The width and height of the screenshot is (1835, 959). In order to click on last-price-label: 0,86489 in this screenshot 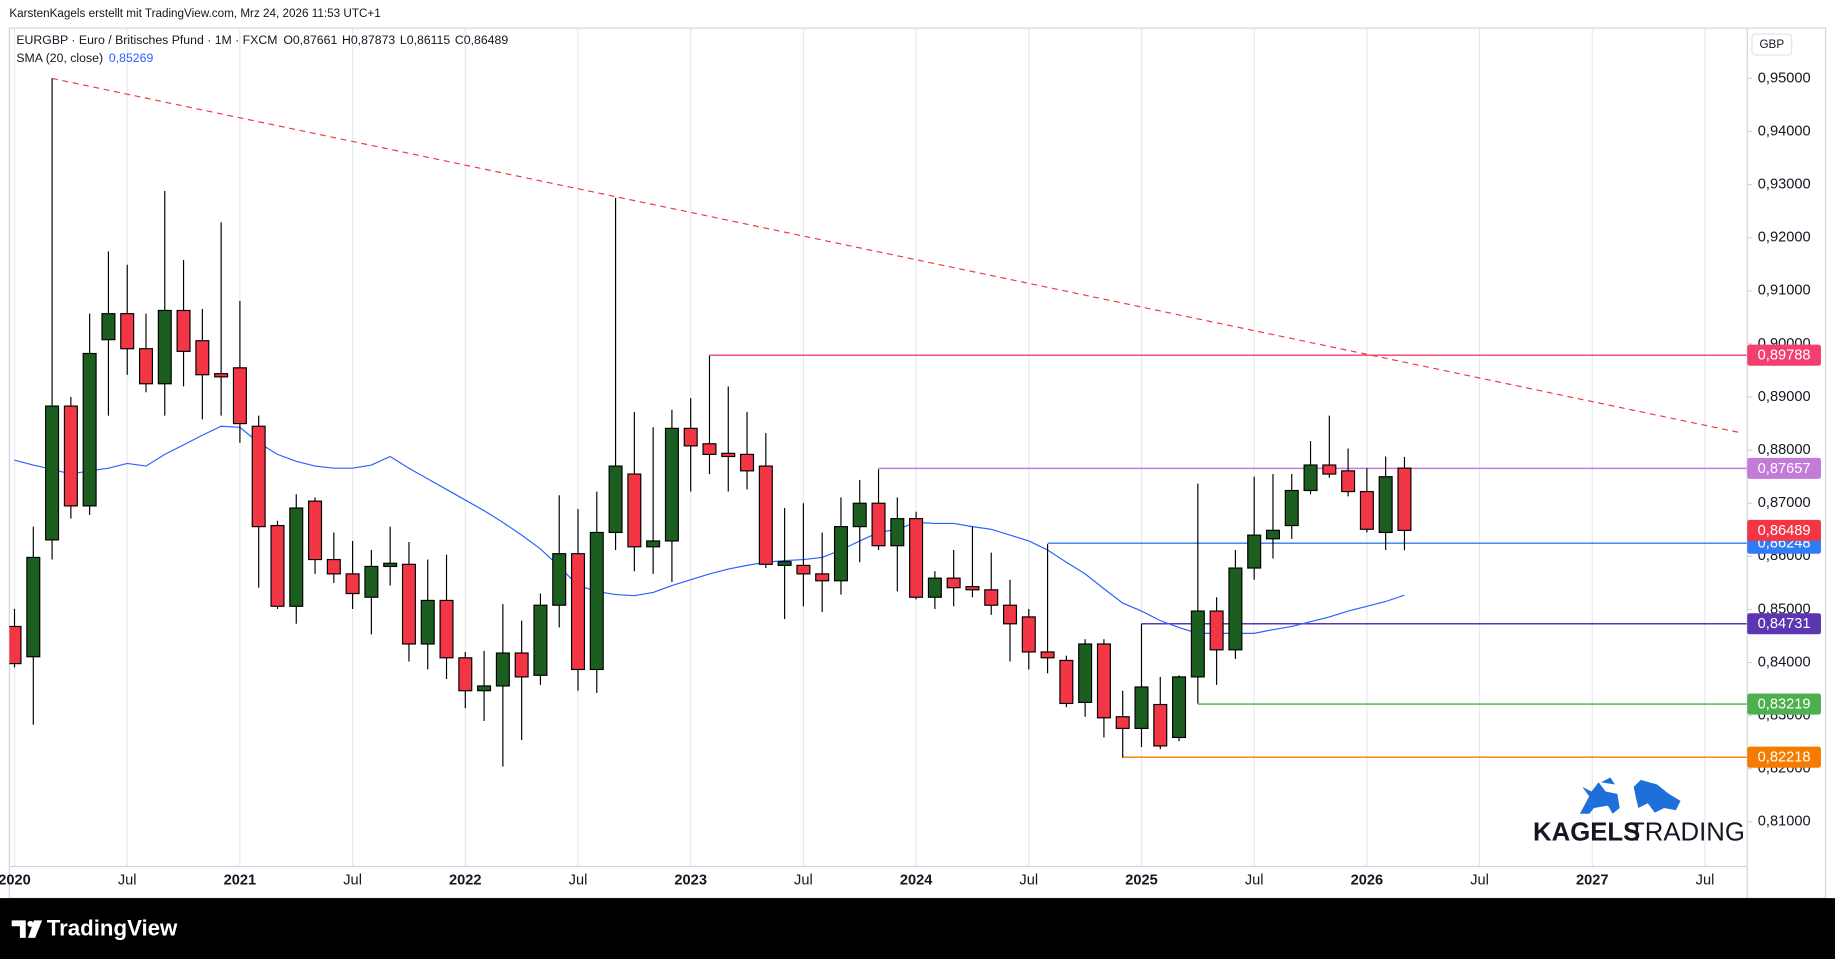, I will do `click(1784, 531)`.